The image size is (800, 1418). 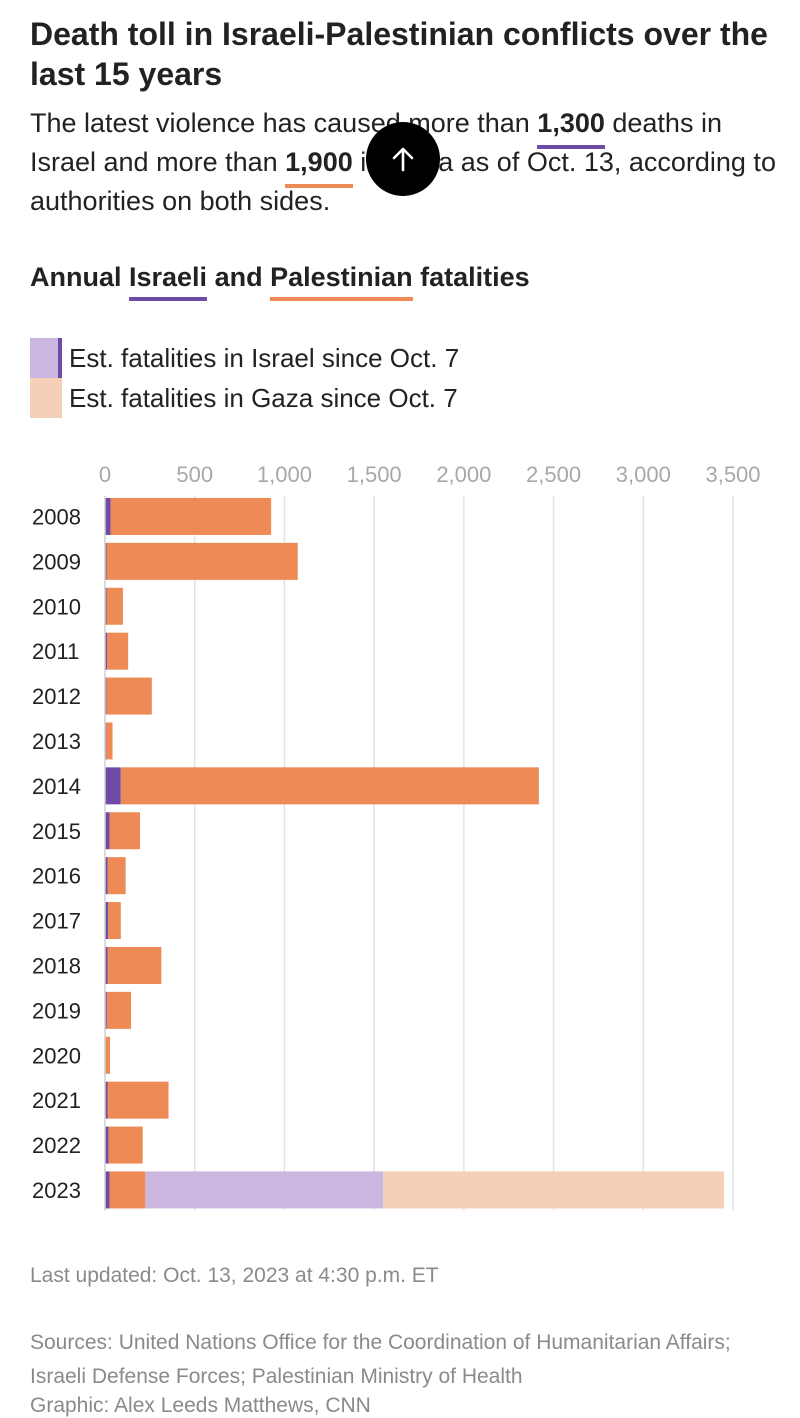 I want to click on lede-text-2: deaths in Israel and more than, so click(x=376, y=142).